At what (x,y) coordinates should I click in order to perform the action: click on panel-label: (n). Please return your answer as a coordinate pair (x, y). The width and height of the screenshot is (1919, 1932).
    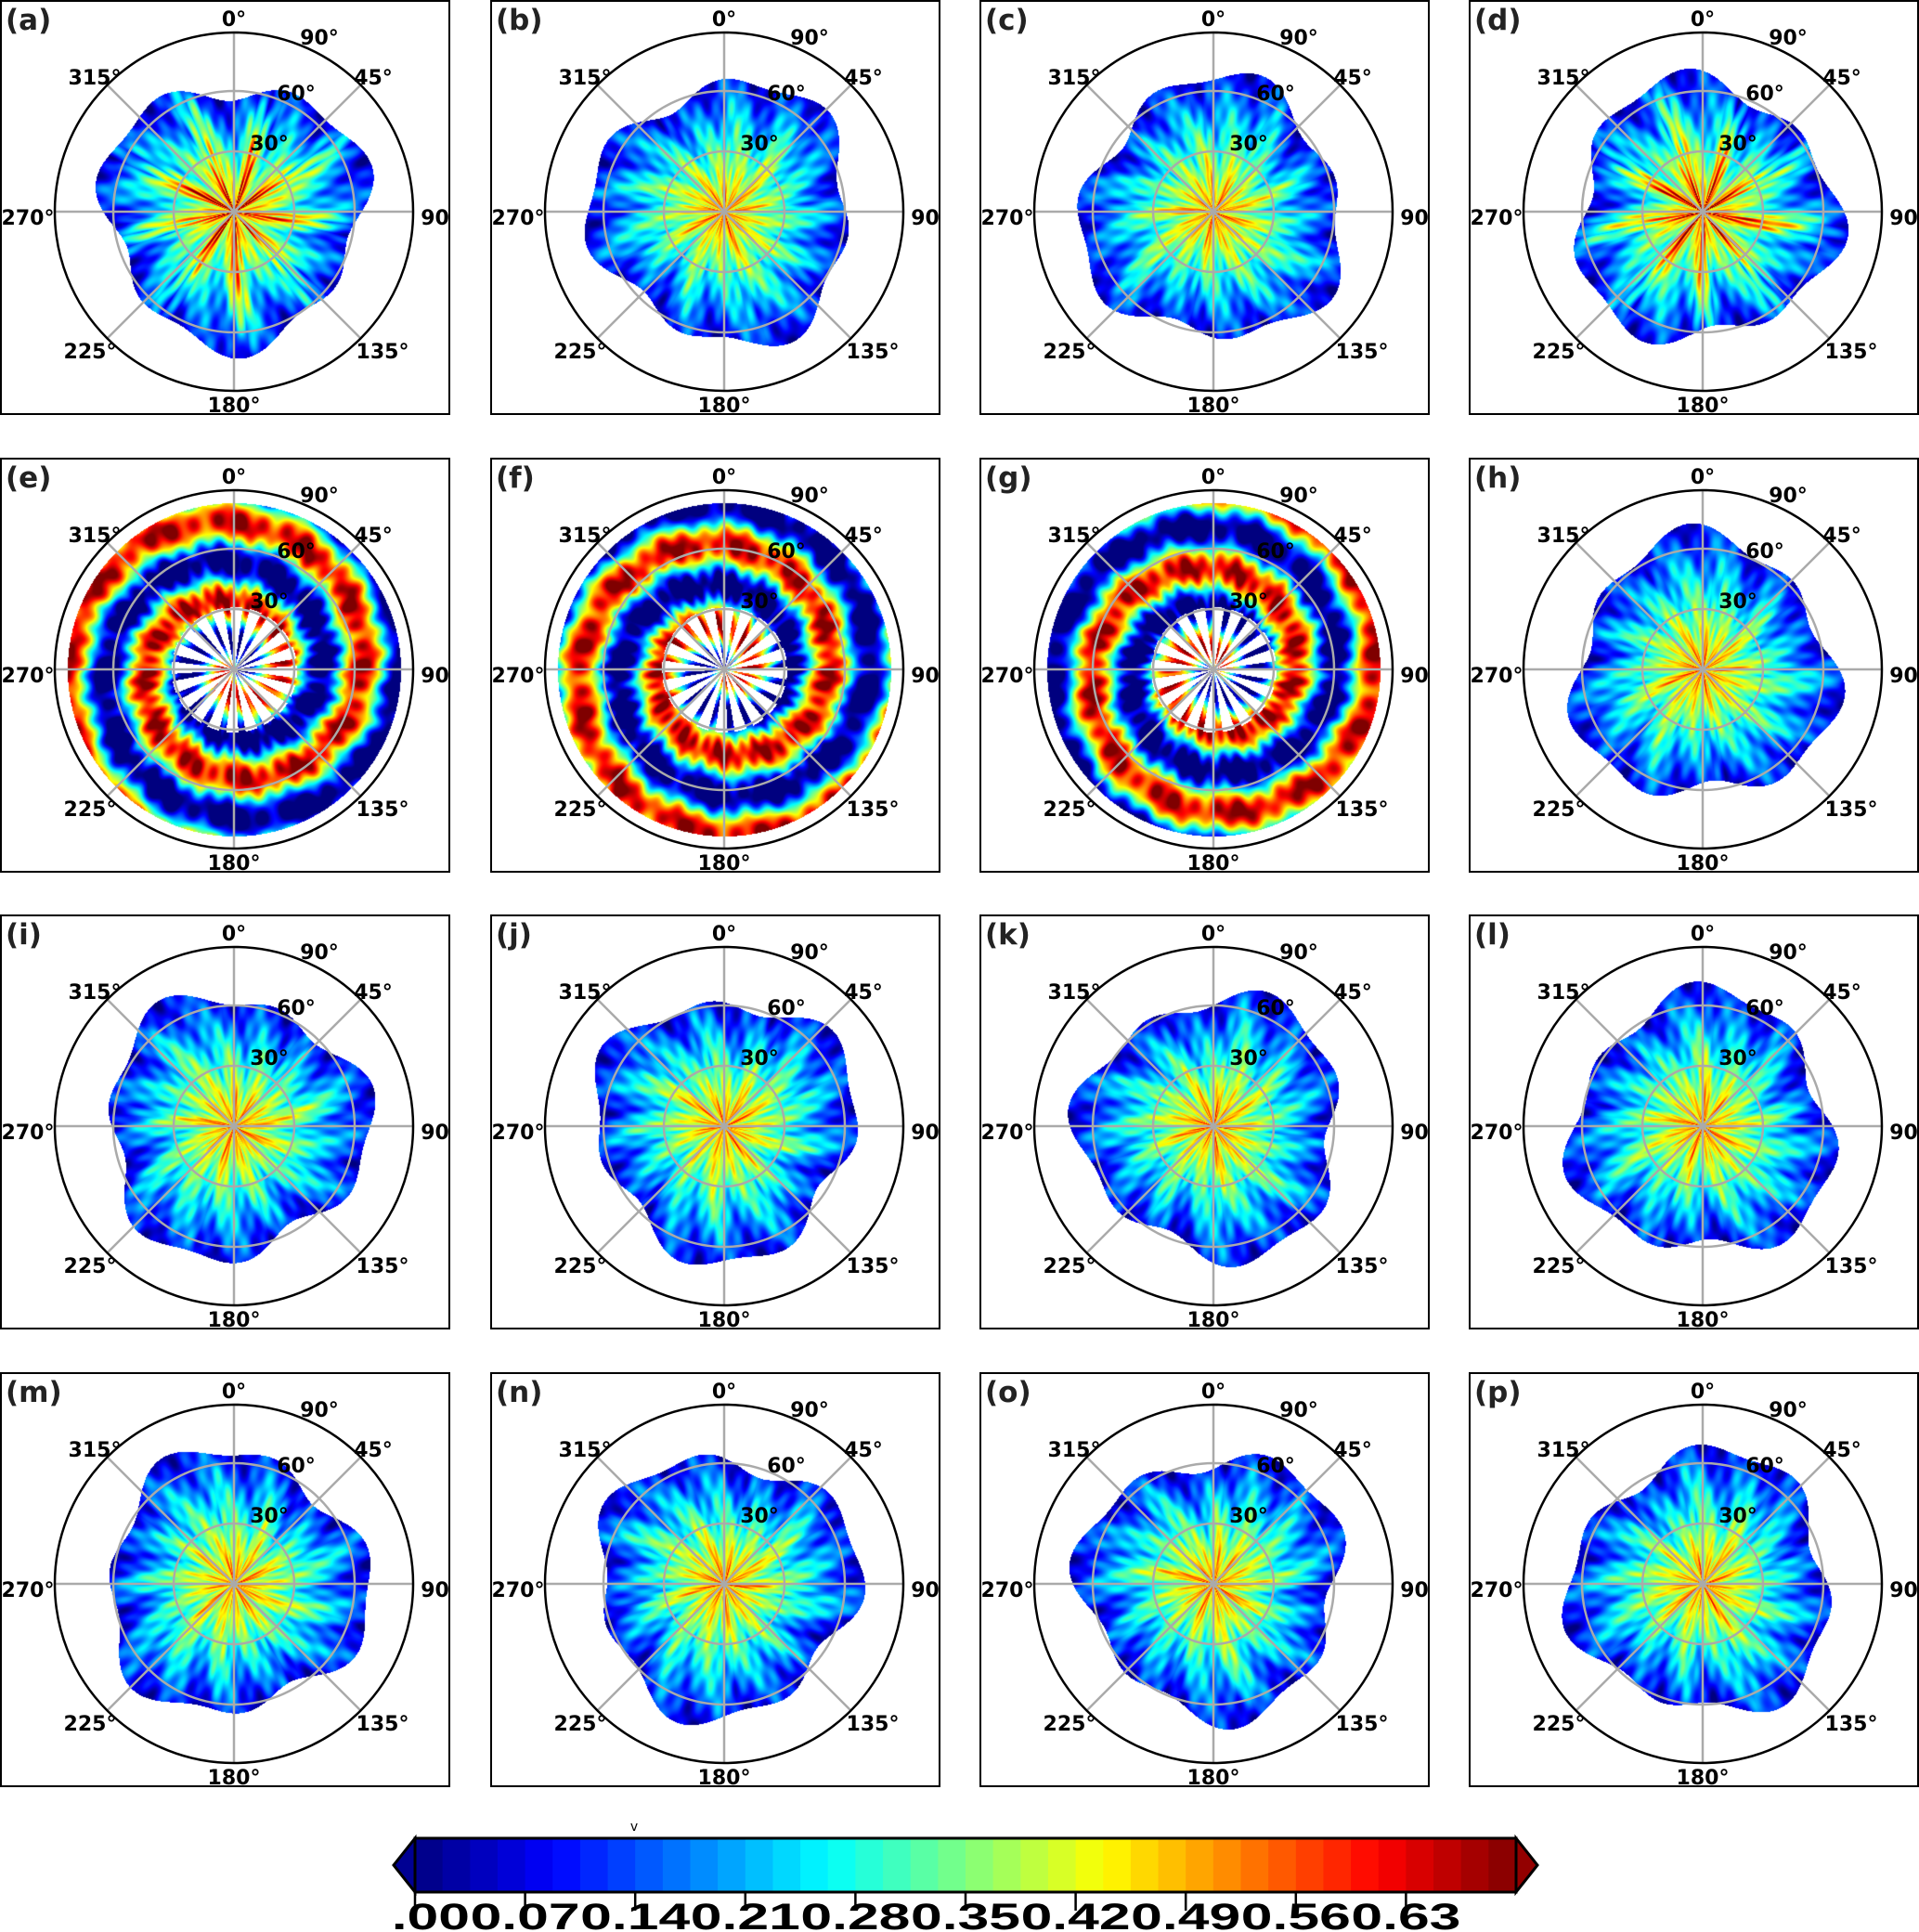
    Looking at the image, I should click on (519, 1392).